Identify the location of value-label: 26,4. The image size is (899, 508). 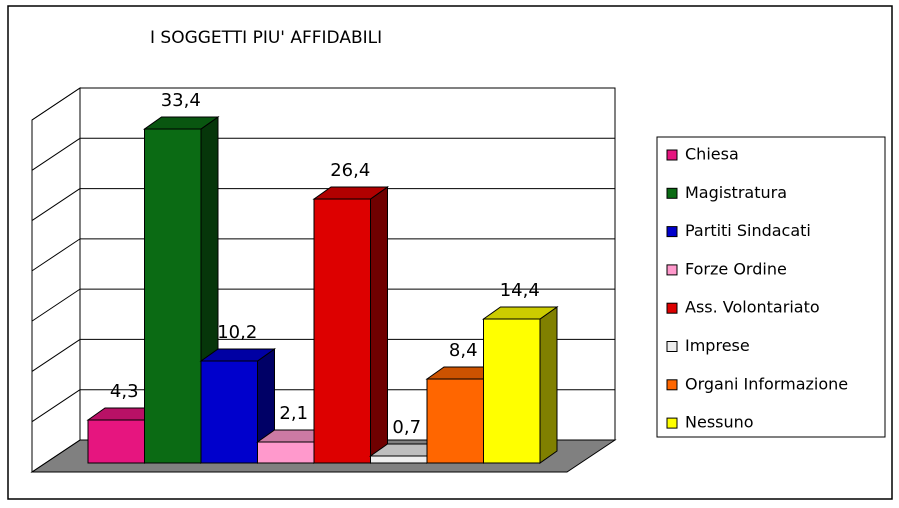
(350, 170).